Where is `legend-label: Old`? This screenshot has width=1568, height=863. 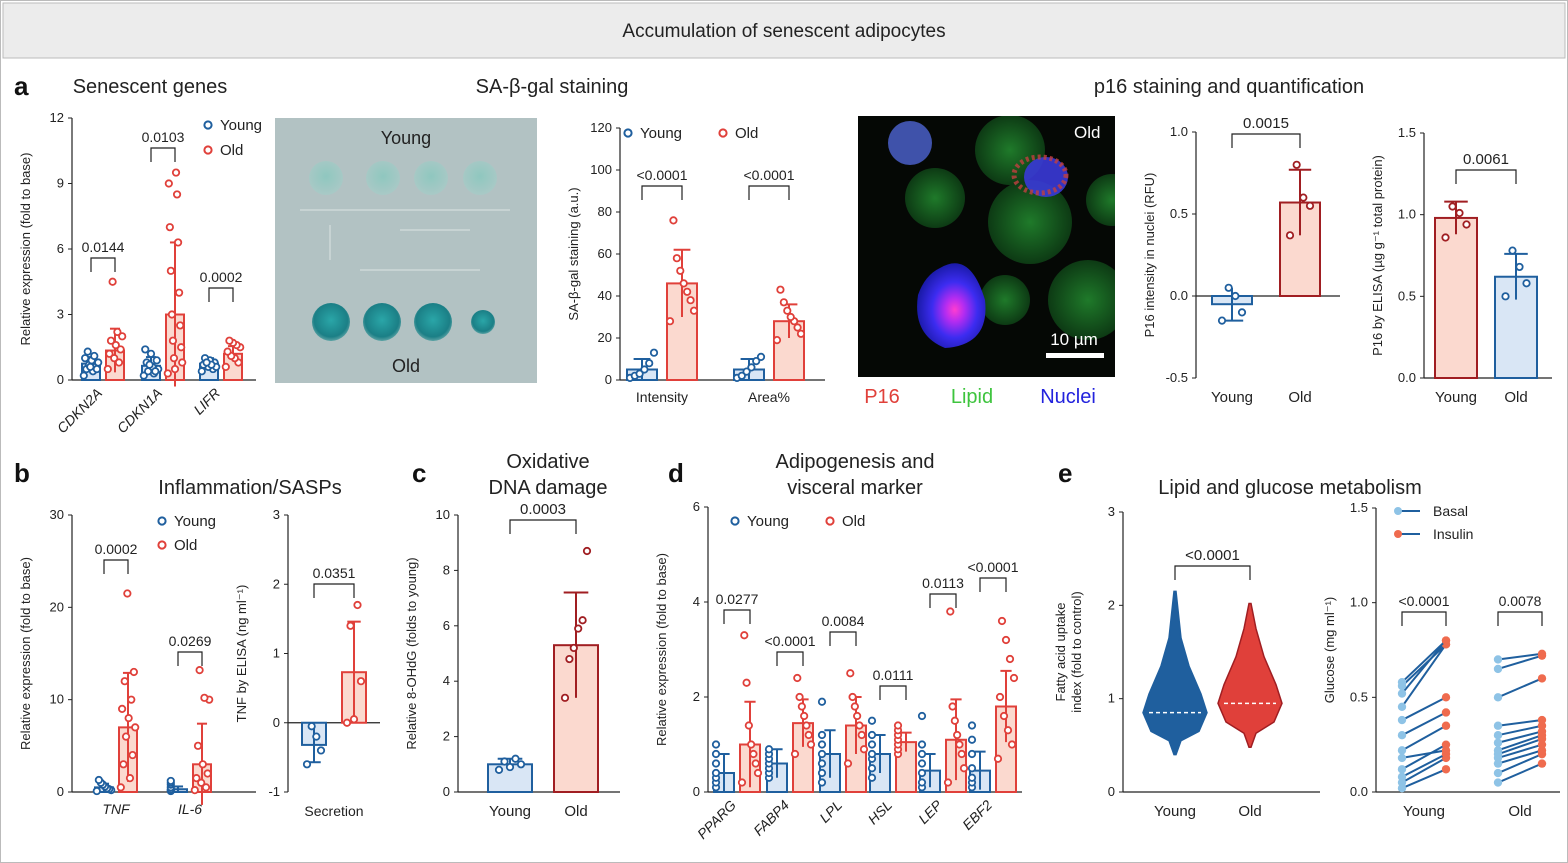 legend-label: Old is located at coordinates (231, 150).